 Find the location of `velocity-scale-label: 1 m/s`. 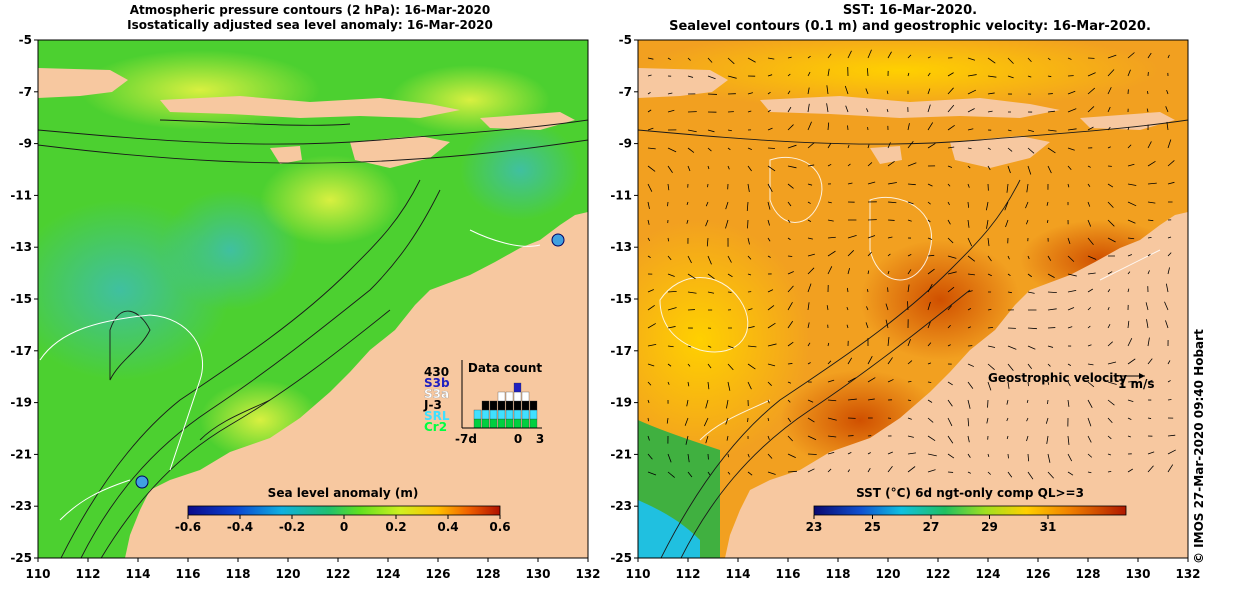

velocity-scale-label: 1 m/s is located at coordinates (1136, 384).